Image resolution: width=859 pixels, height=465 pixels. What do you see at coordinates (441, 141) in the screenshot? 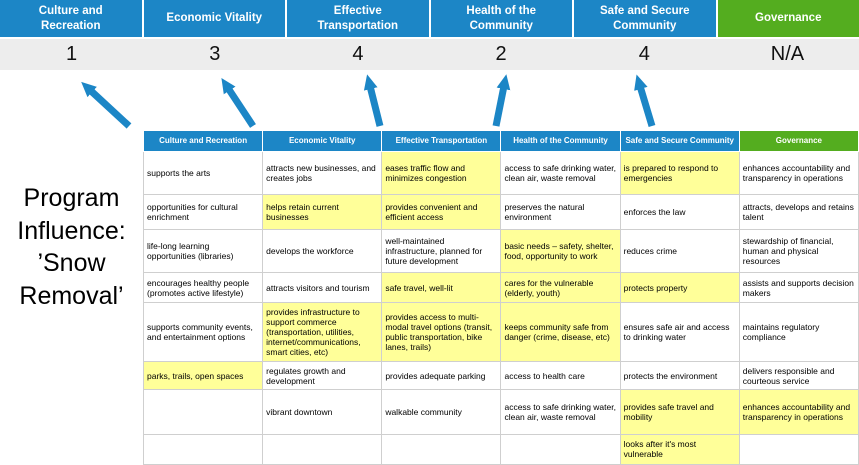
I see `matrix-column-header-3: Effective Transportation` at bounding box center [441, 141].